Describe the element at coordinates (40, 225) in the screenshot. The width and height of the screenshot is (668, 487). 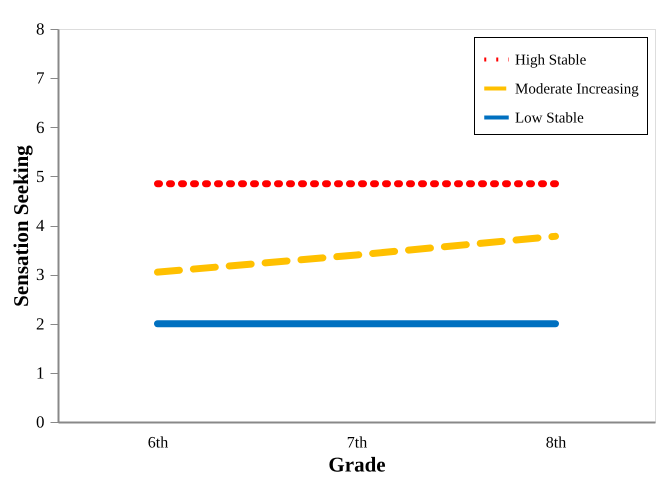
I see `y-tick-label: 4` at that location.